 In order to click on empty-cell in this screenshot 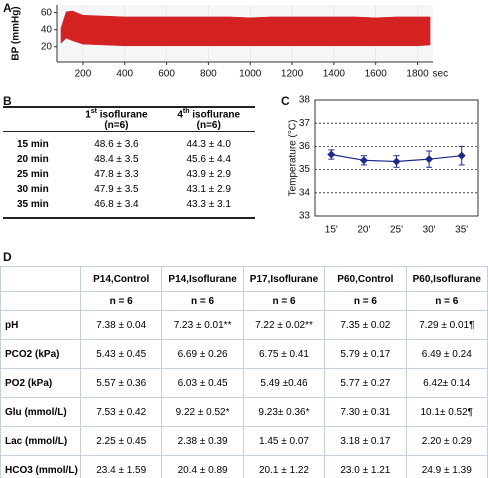, I will do `click(40, 301)`.